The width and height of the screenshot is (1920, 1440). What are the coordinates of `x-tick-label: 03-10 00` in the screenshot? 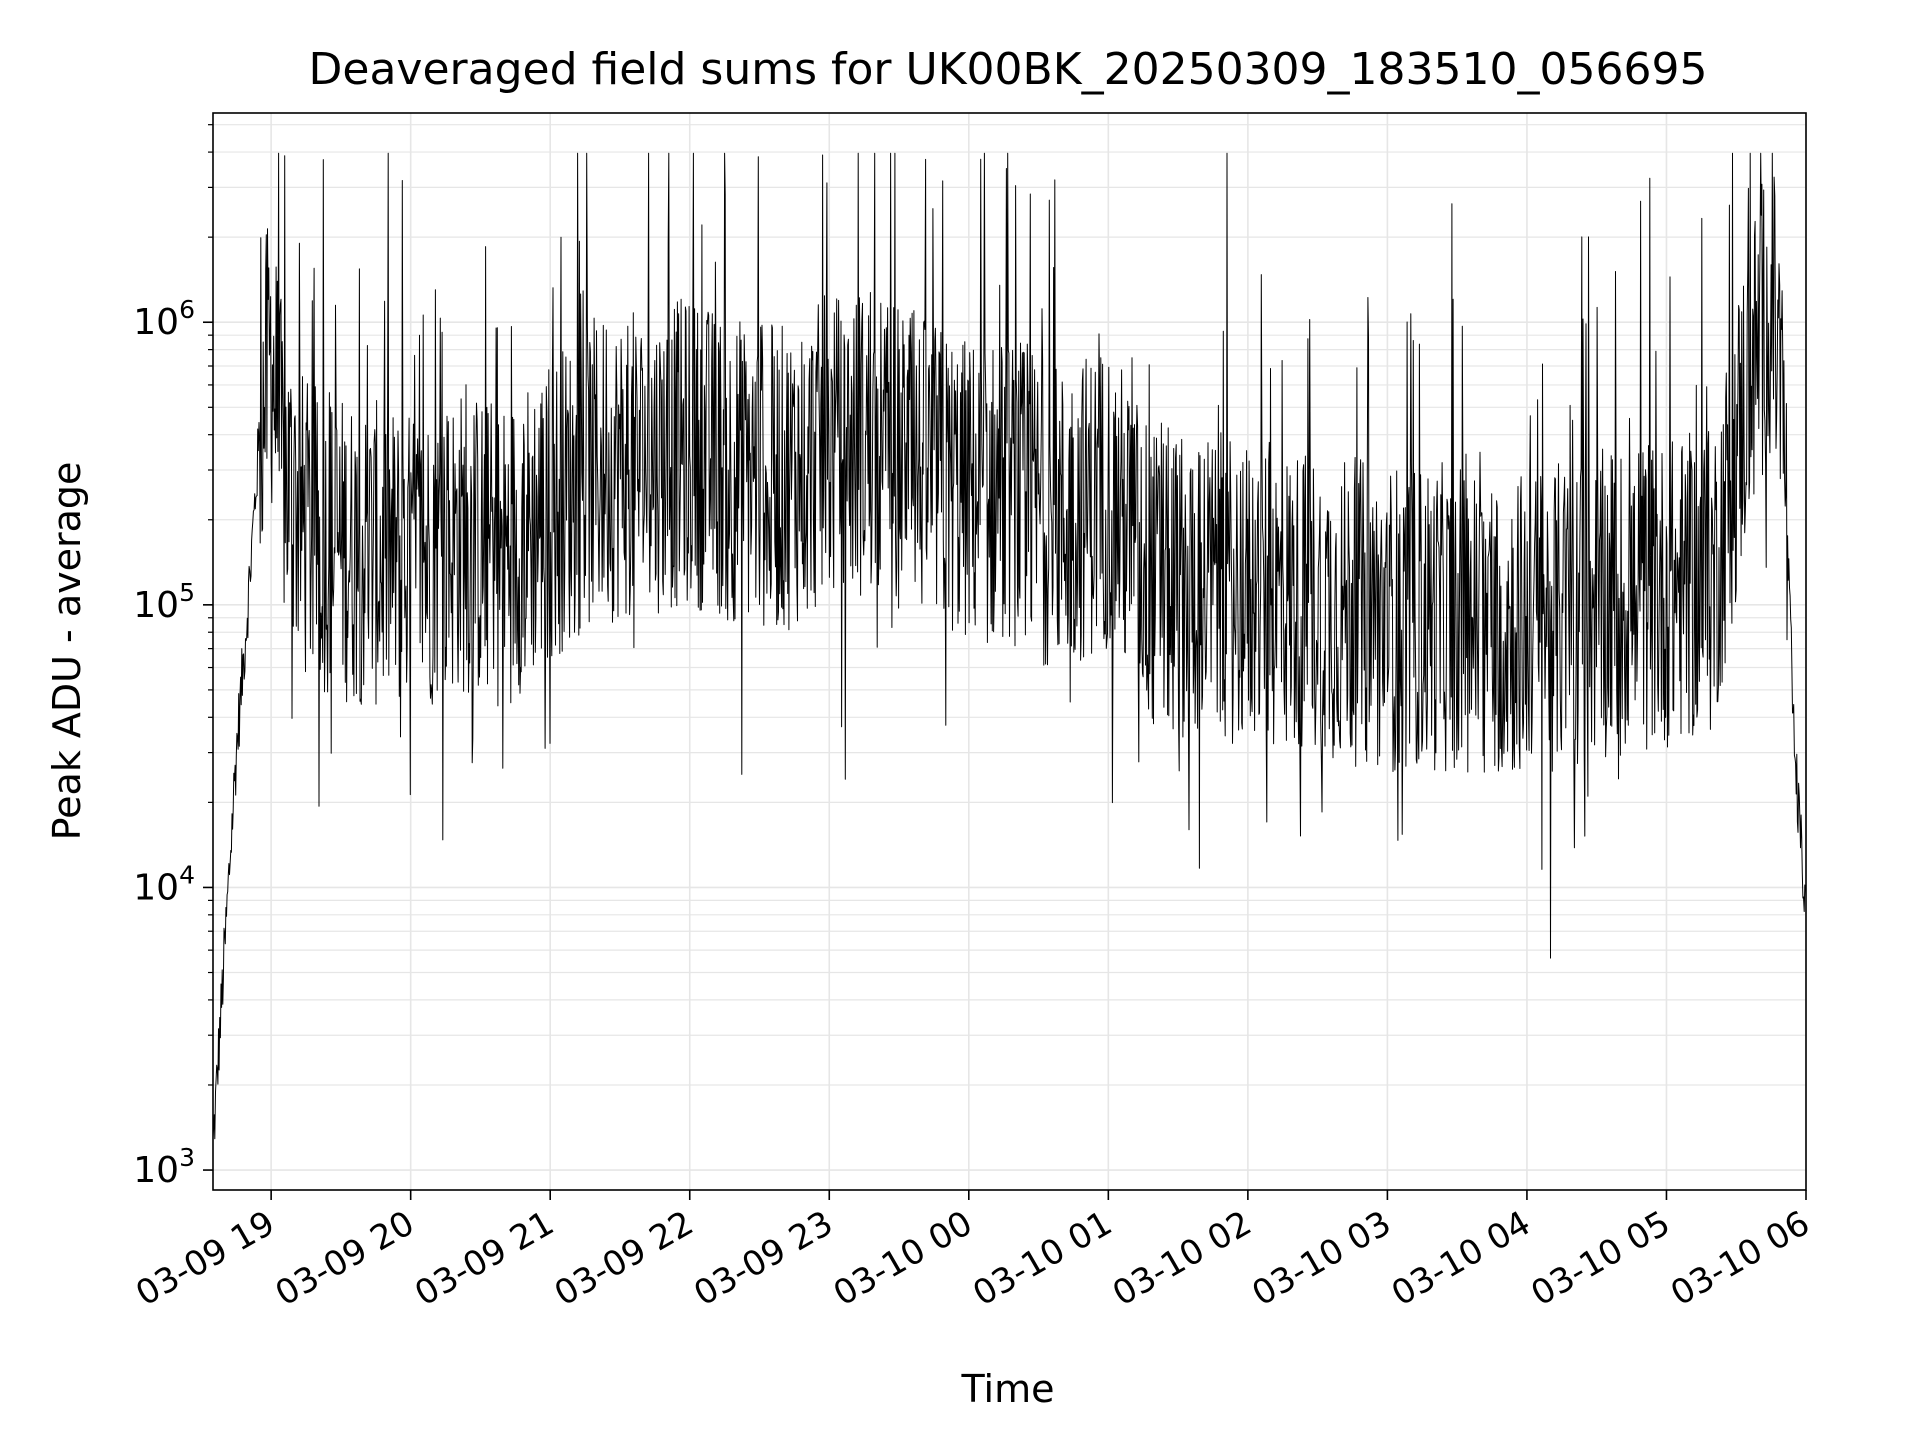 It's located at (903, 1258).